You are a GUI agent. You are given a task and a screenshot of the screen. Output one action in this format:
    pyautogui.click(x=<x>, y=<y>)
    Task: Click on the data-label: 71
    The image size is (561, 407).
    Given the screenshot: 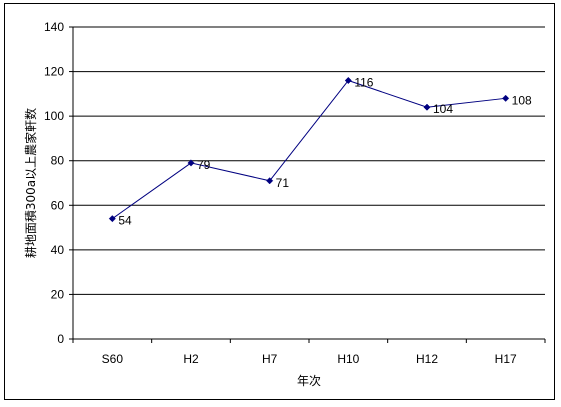 What is the action you would take?
    pyautogui.click(x=283, y=183)
    